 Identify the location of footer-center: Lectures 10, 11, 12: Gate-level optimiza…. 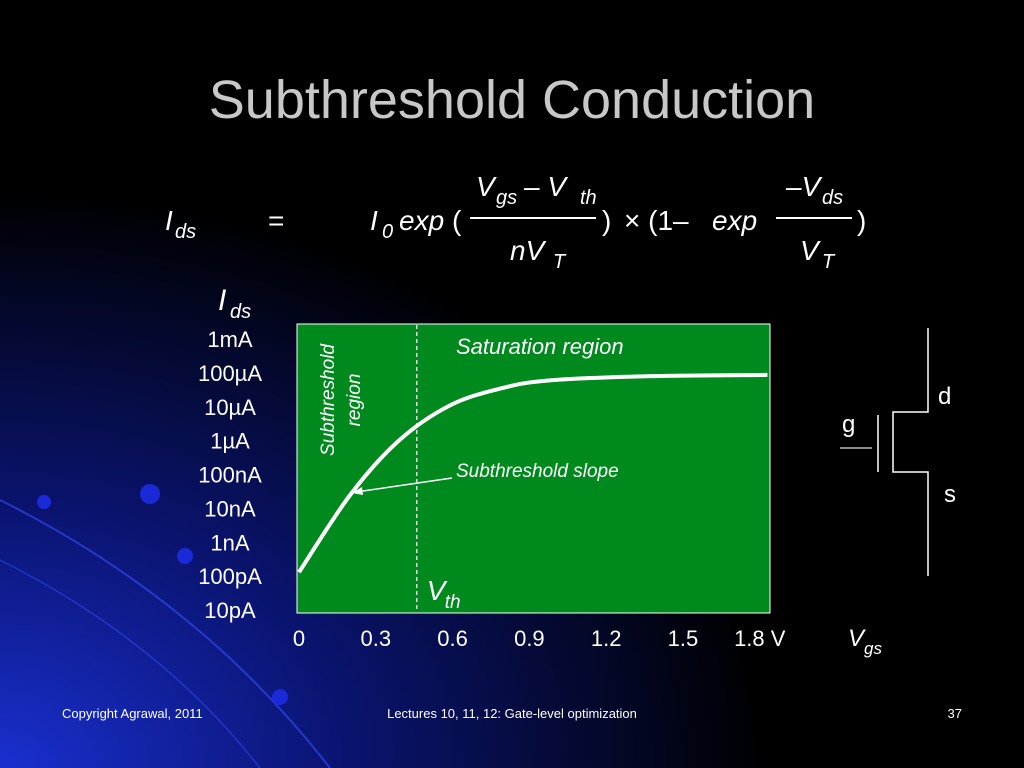
(512, 713).